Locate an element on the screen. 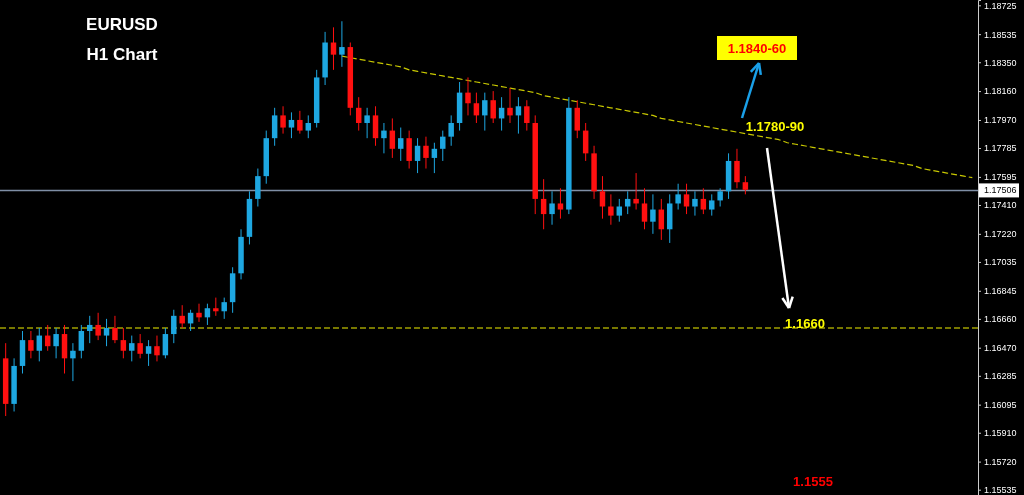  y-tick-label: 1.16845 is located at coordinates (1000, 291).